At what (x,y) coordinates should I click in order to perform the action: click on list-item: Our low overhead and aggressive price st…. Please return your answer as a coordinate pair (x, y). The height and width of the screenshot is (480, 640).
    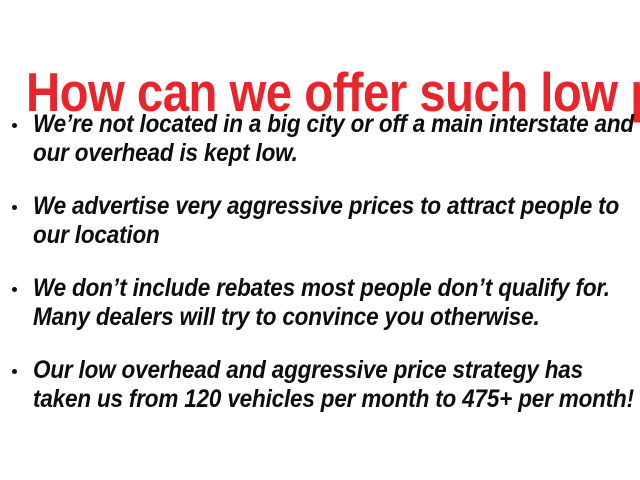
    Looking at the image, I should click on (320, 385).